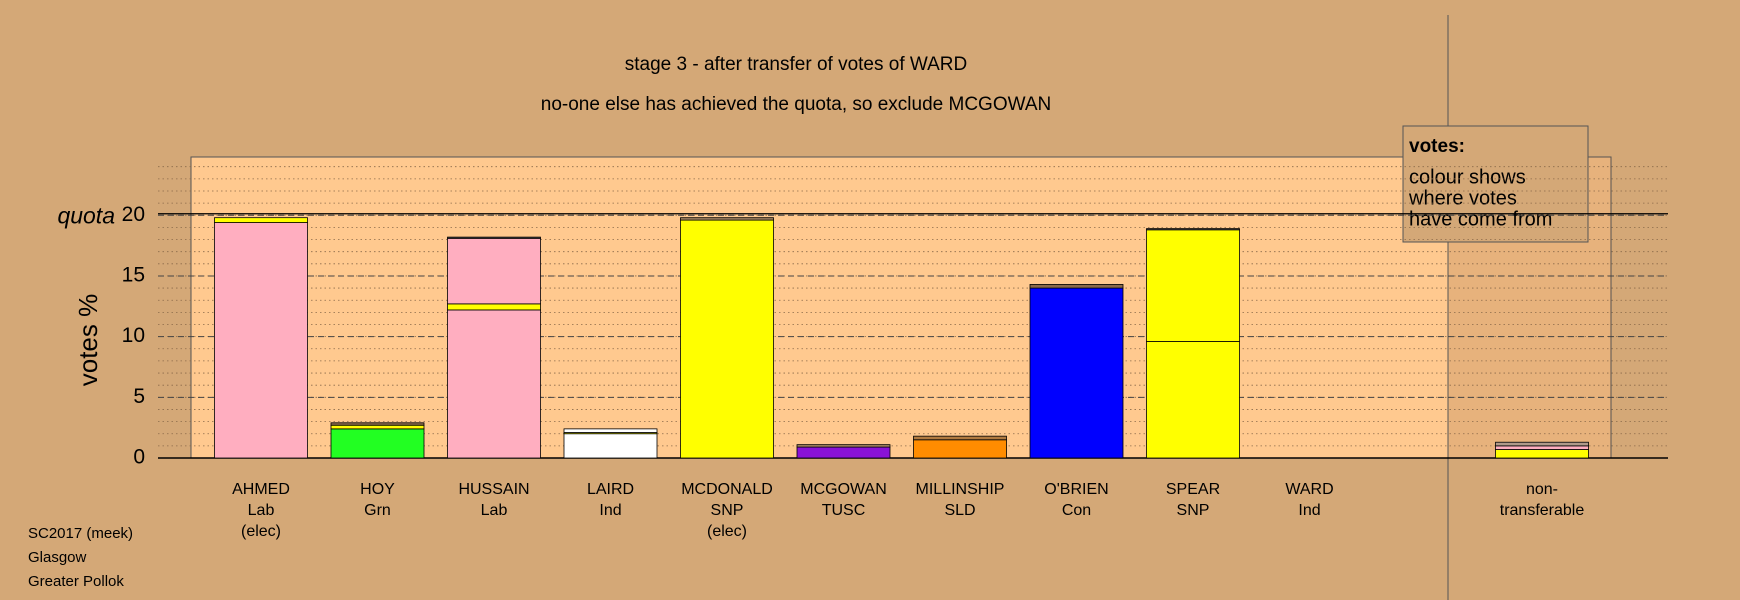  Describe the element at coordinates (1462, 198) in the screenshot. I see `legend-text: where votes` at that location.